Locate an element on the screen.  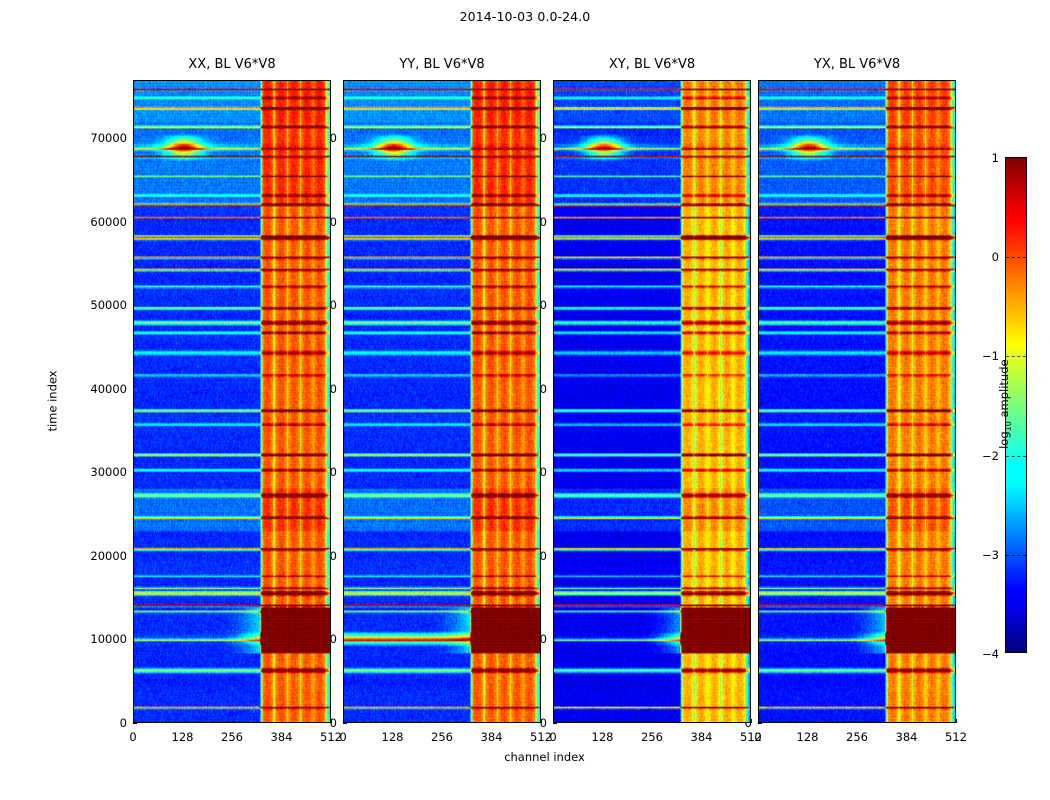
panel-title-yy: YY, BL V6*V8 is located at coordinates (442, 64).